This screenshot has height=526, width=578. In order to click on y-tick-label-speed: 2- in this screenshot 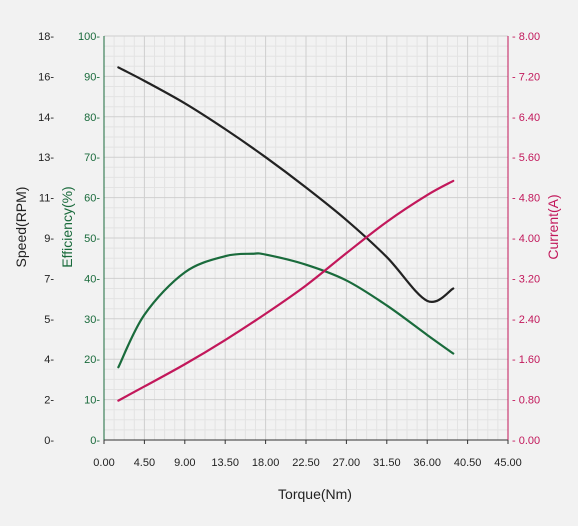, I will do `click(49, 401)`.